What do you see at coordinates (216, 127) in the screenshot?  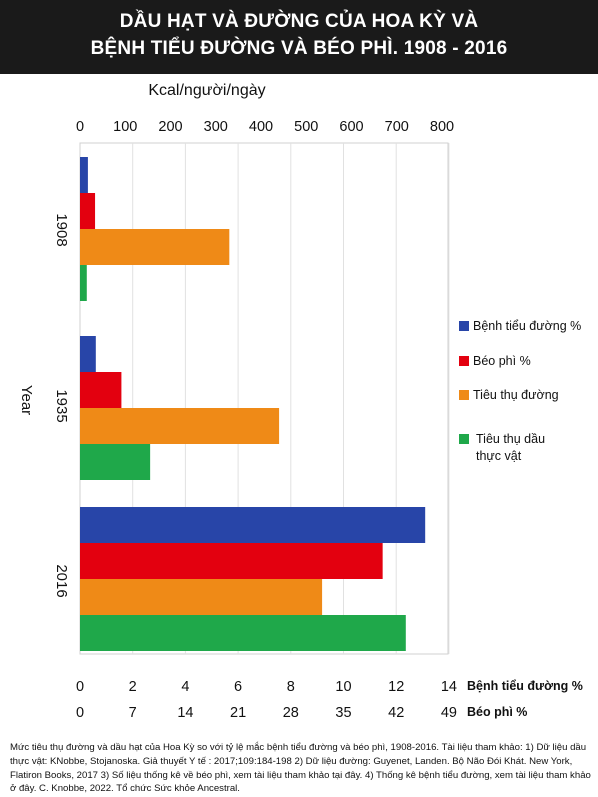 I see `top-axis-tick-label: 300` at bounding box center [216, 127].